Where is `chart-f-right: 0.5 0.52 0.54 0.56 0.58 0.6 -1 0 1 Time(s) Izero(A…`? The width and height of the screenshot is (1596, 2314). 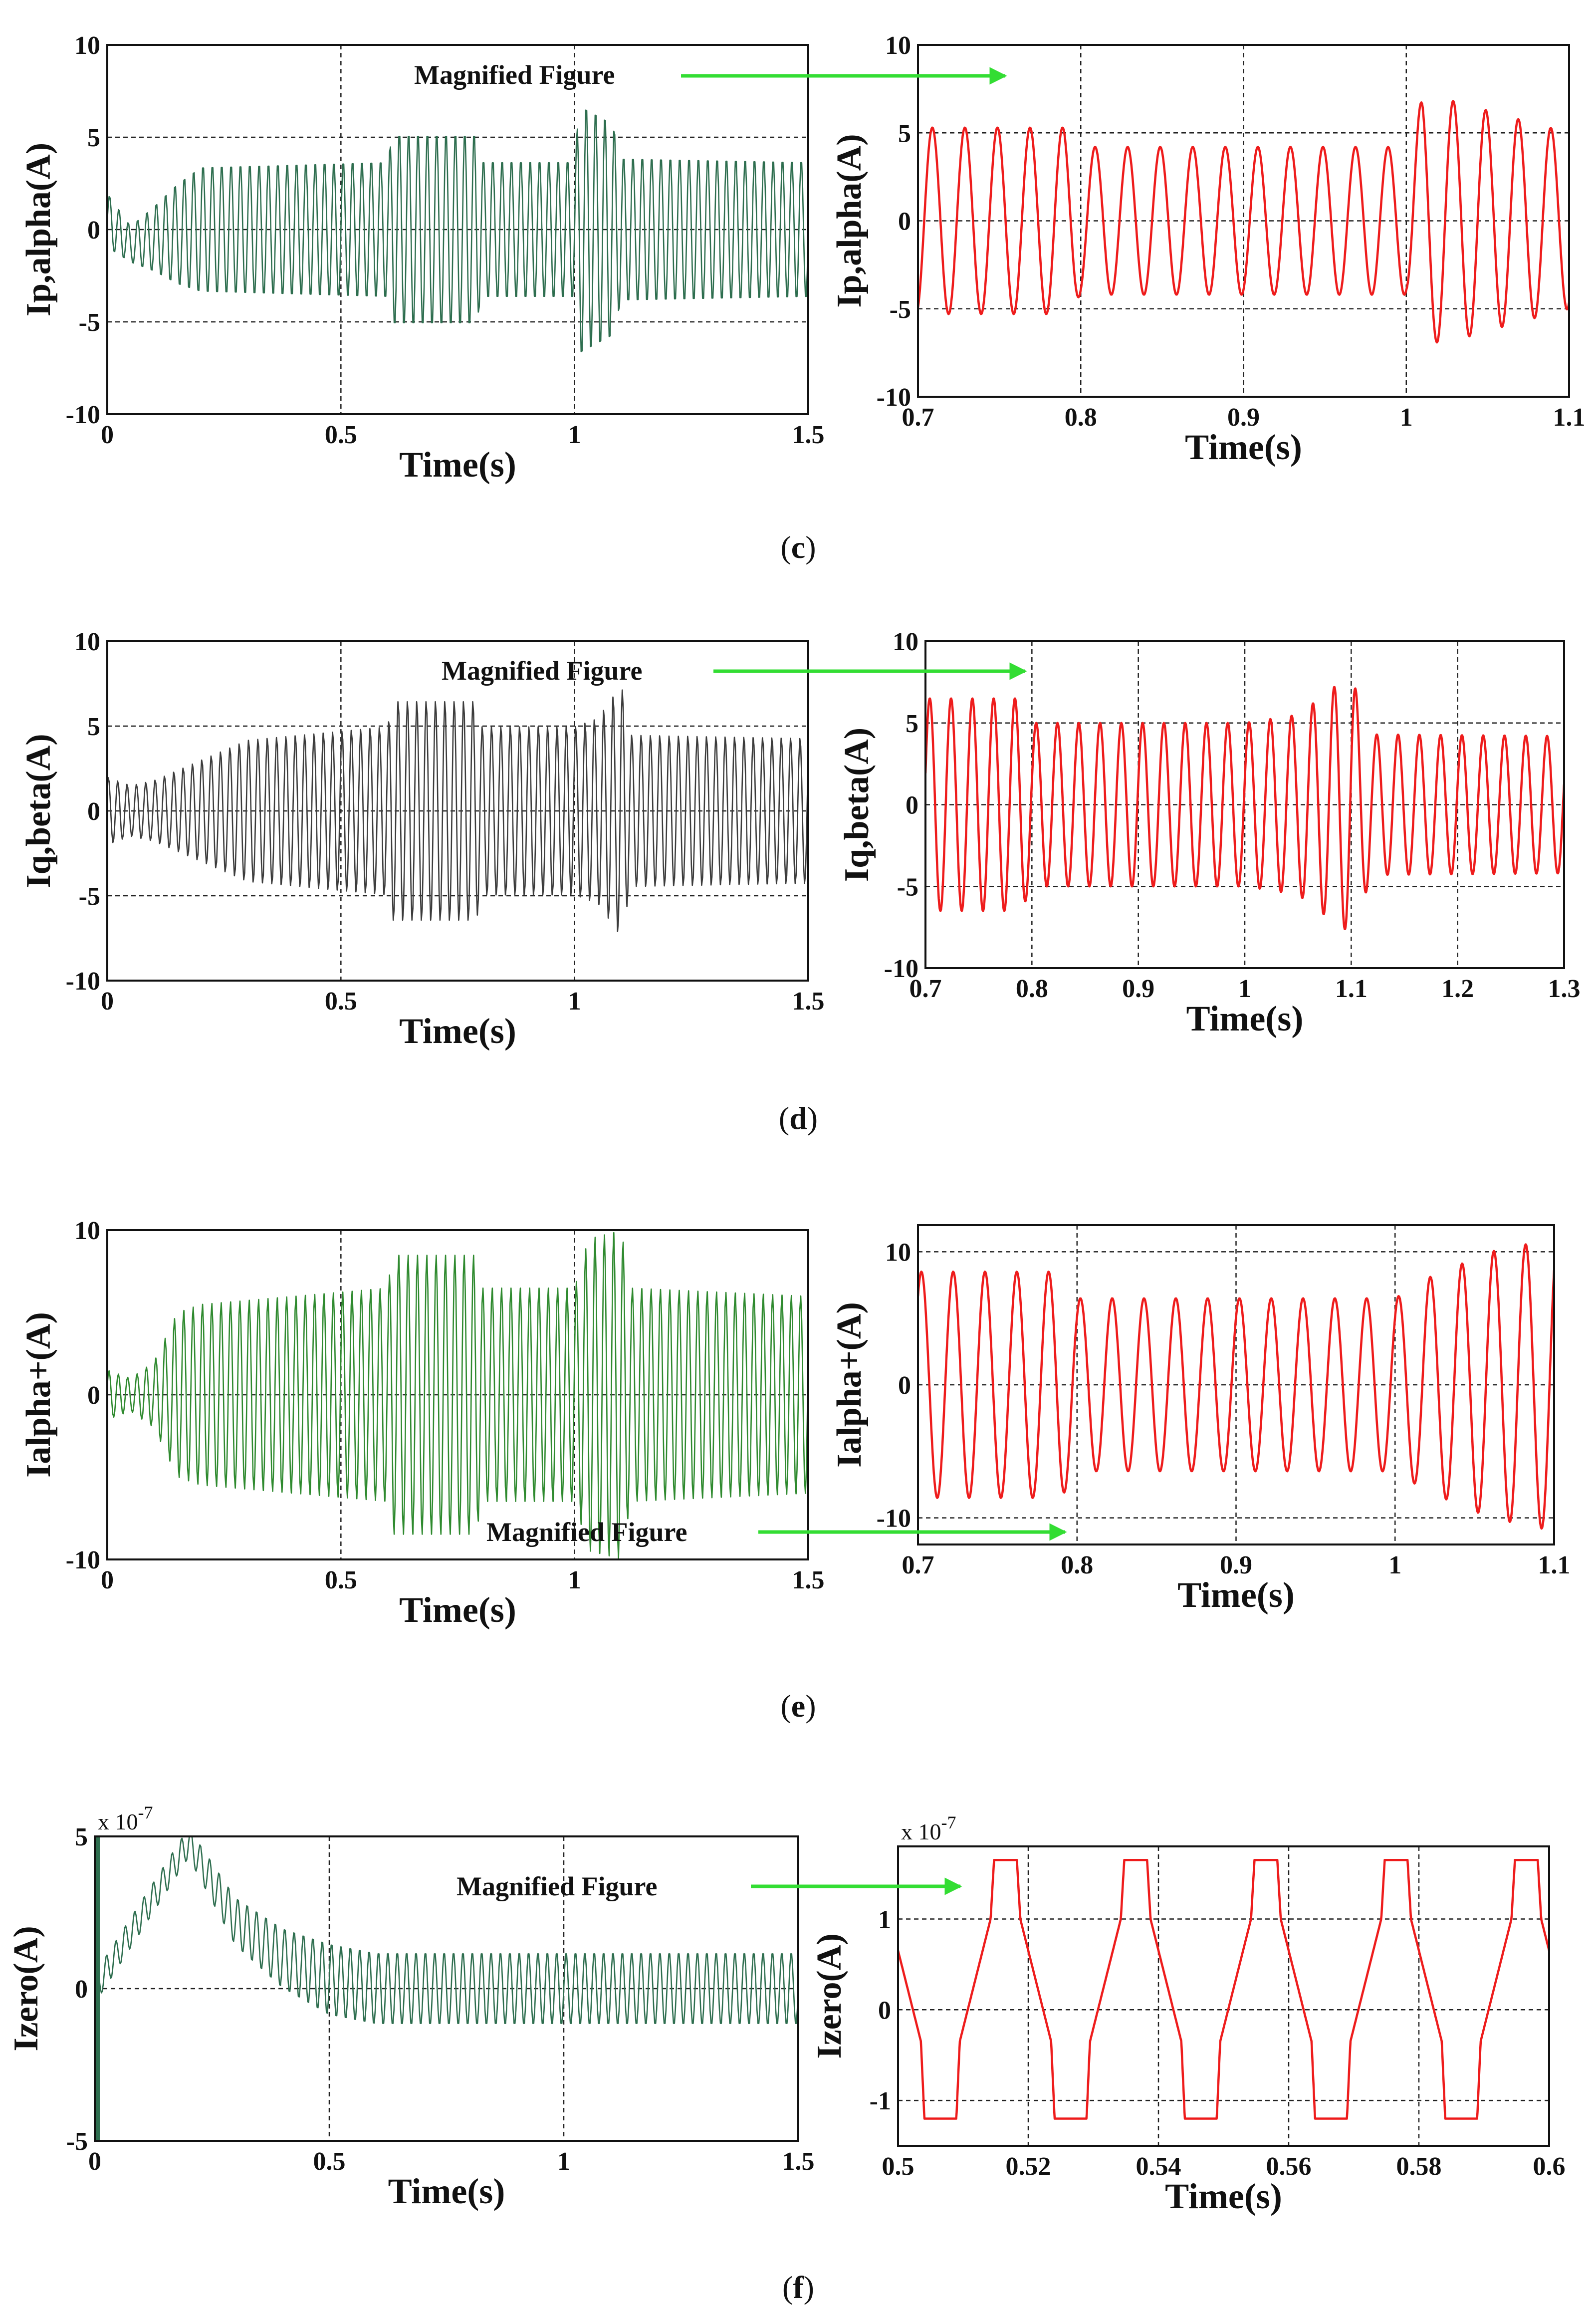 chart-f-right: 0.5 0.52 0.54 0.56 0.58 0.6 -1 0 1 Time(s) Izero(A… is located at coordinates (1188, 2014).